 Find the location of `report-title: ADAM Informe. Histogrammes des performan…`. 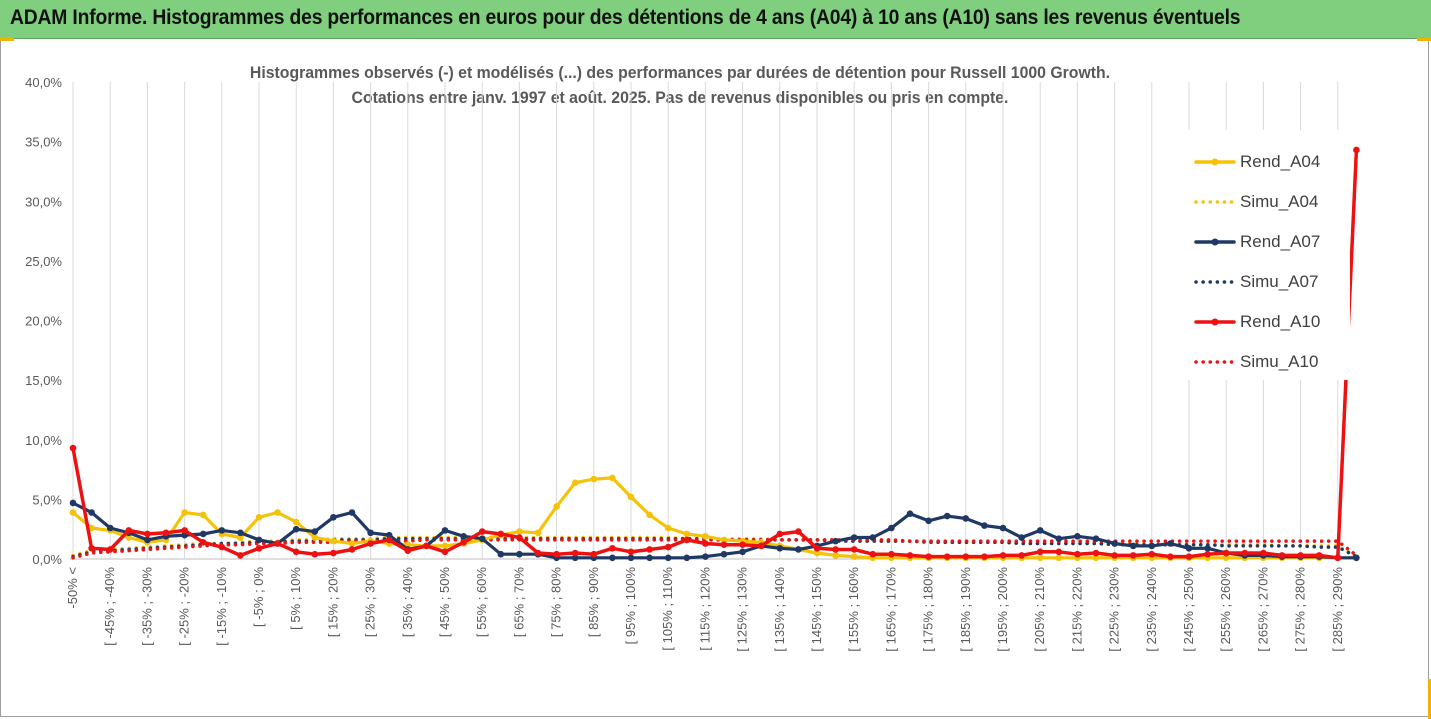

report-title: ADAM Informe. Histogrammes des performan… is located at coordinates (625, 17).